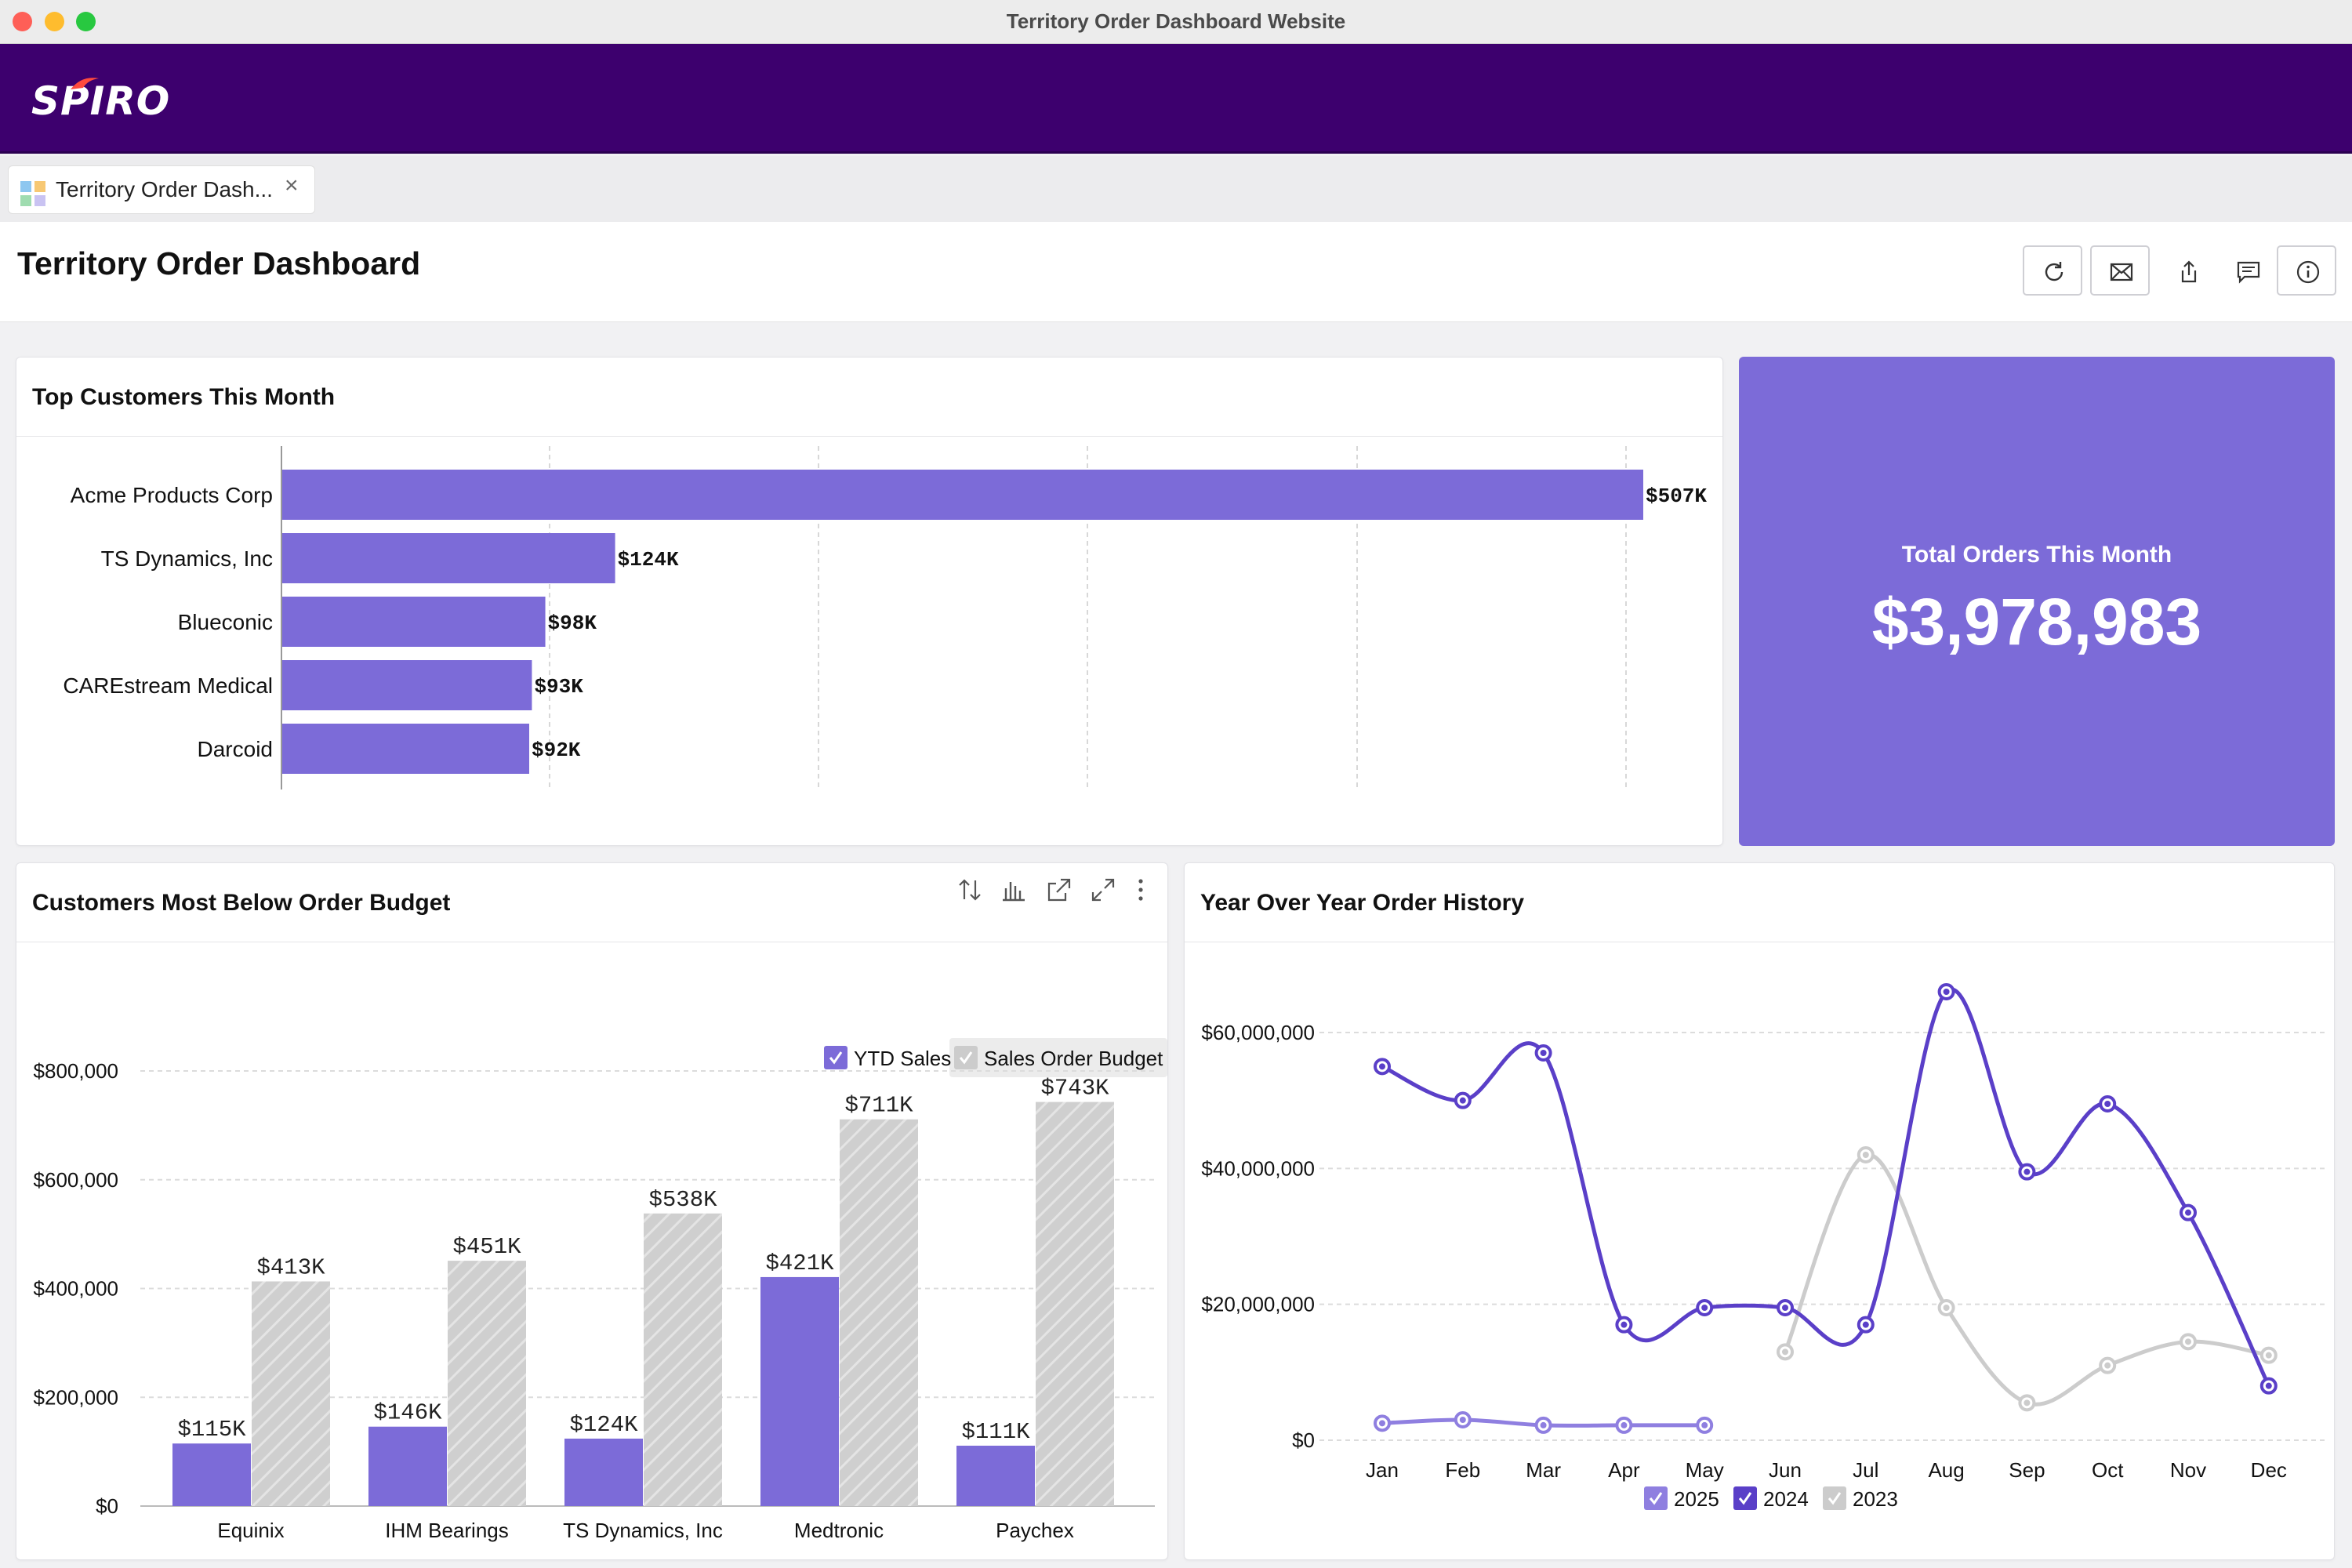 Image resolution: width=2352 pixels, height=1568 pixels. I want to click on data-label: $93K, so click(558, 687).